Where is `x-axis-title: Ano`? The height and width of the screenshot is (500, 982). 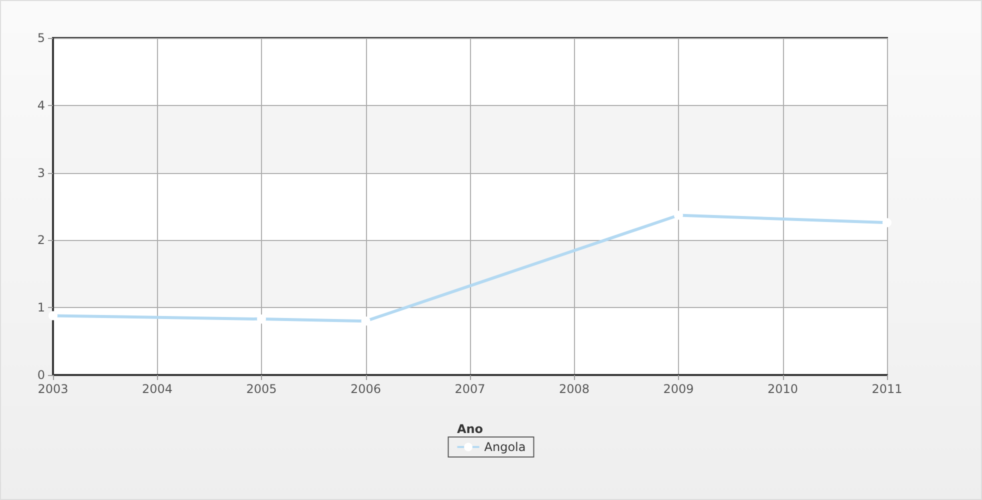
x-axis-title: Ano is located at coordinates (470, 429).